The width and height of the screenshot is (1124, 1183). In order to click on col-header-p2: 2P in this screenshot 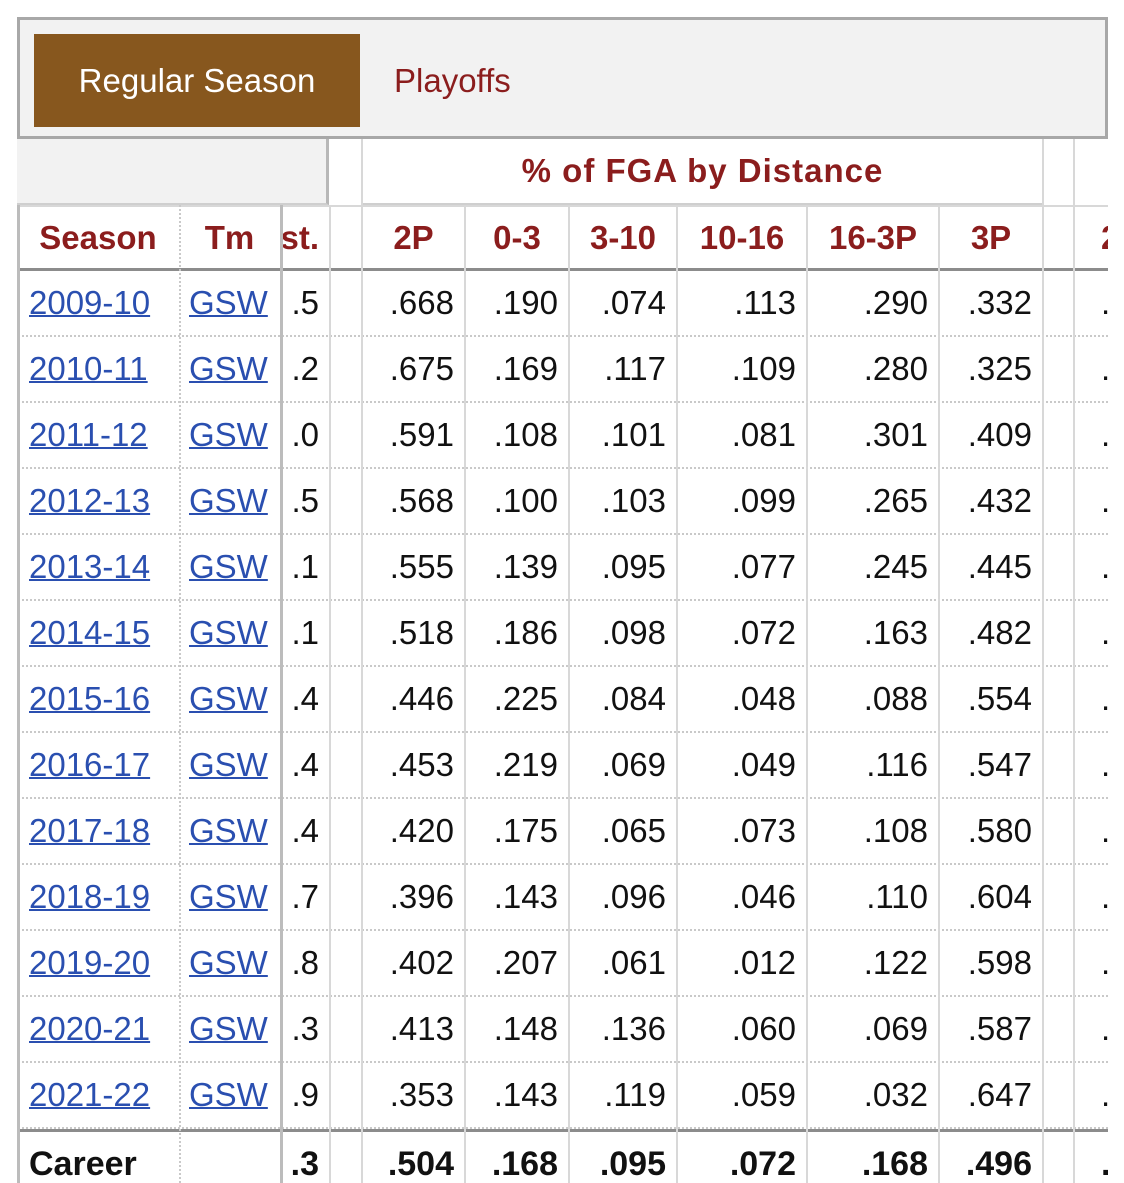, I will do `click(413, 237)`.